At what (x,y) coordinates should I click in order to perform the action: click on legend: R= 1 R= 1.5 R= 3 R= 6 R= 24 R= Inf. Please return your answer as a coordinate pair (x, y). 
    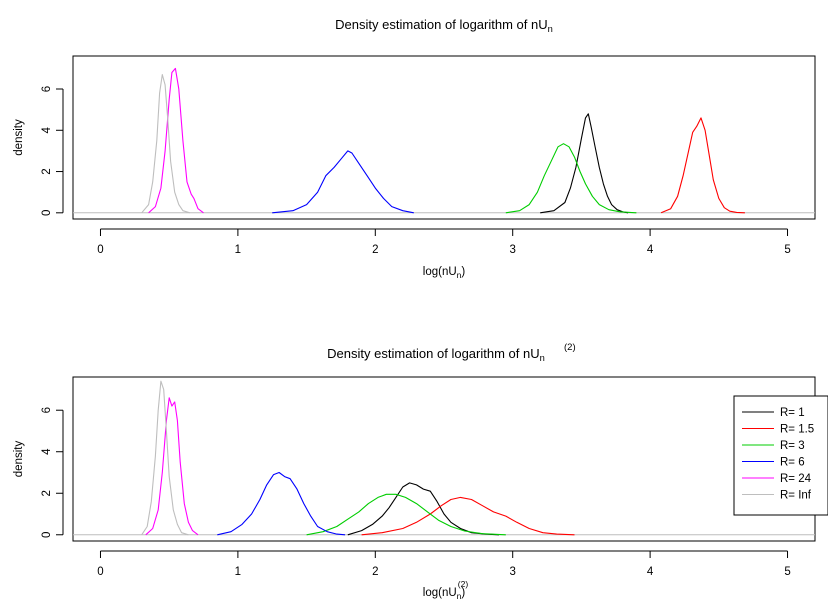
    Looking at the image, I should click on (780, 455).